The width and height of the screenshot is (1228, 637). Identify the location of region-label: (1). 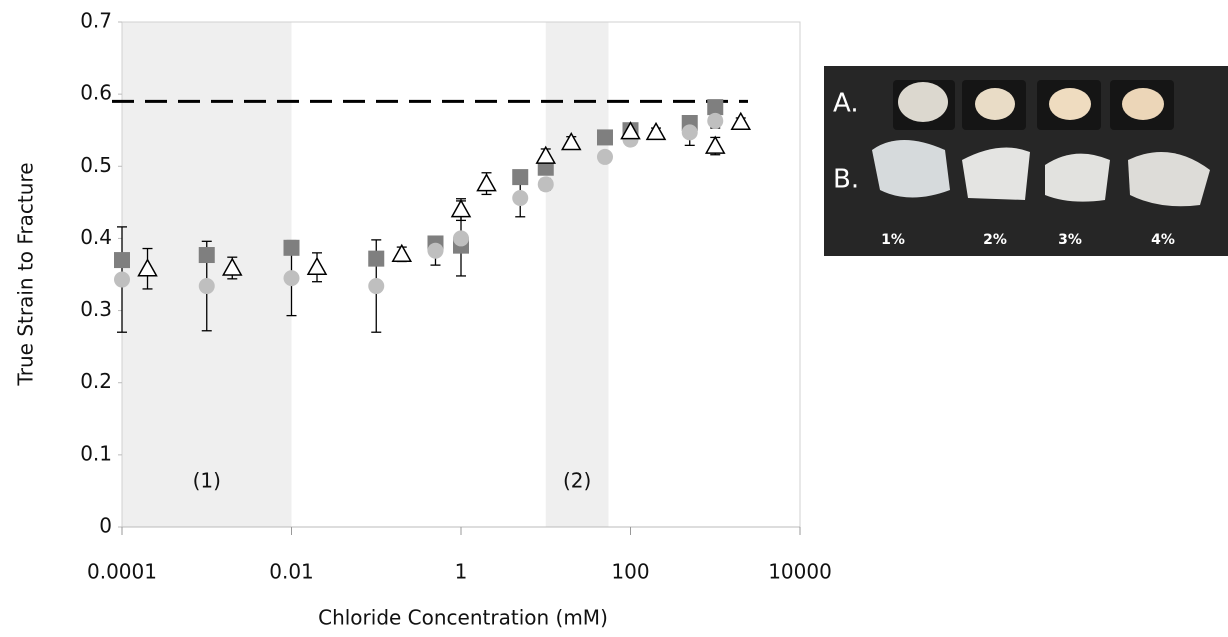
(207, 481).